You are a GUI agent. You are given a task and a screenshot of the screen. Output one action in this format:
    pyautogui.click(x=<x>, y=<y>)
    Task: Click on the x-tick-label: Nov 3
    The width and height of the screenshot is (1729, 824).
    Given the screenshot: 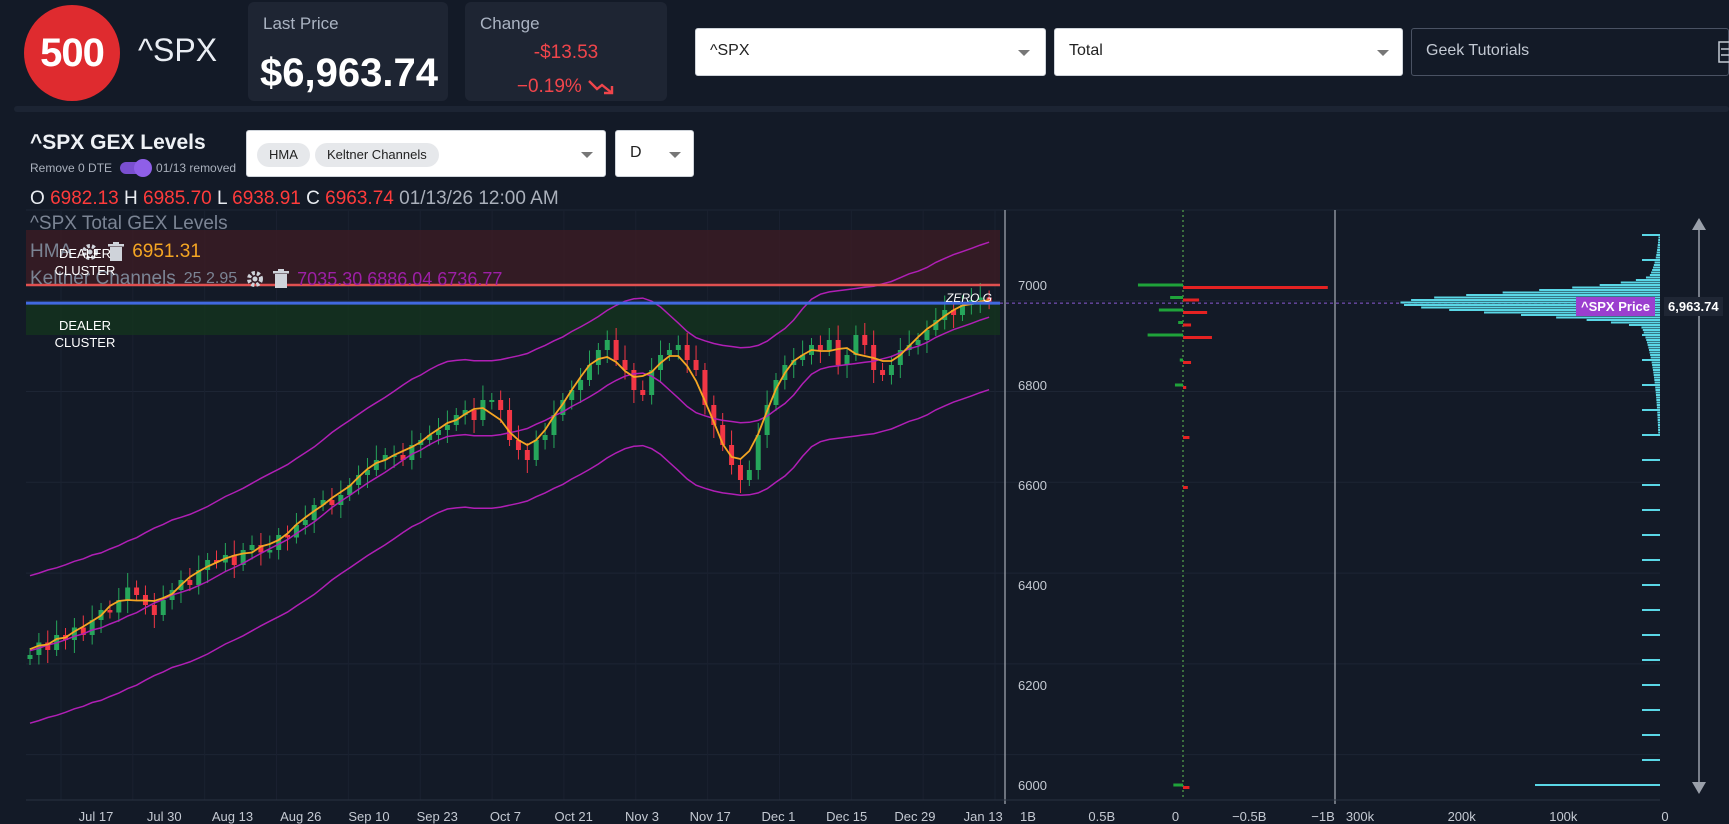 What is the action you would take?
    pyautogui.click(x=642, y=816)
    